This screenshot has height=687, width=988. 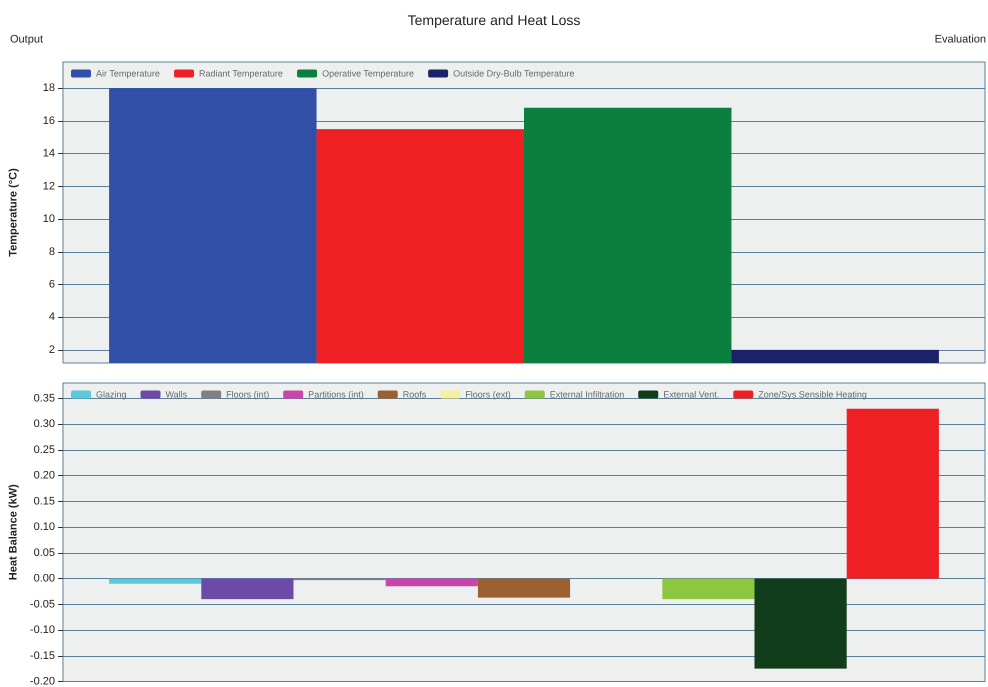 What do you see at coordinates (48, 154) in the screenshot?
I see `y-tick-label: 14` at bounding box center [48, 154].